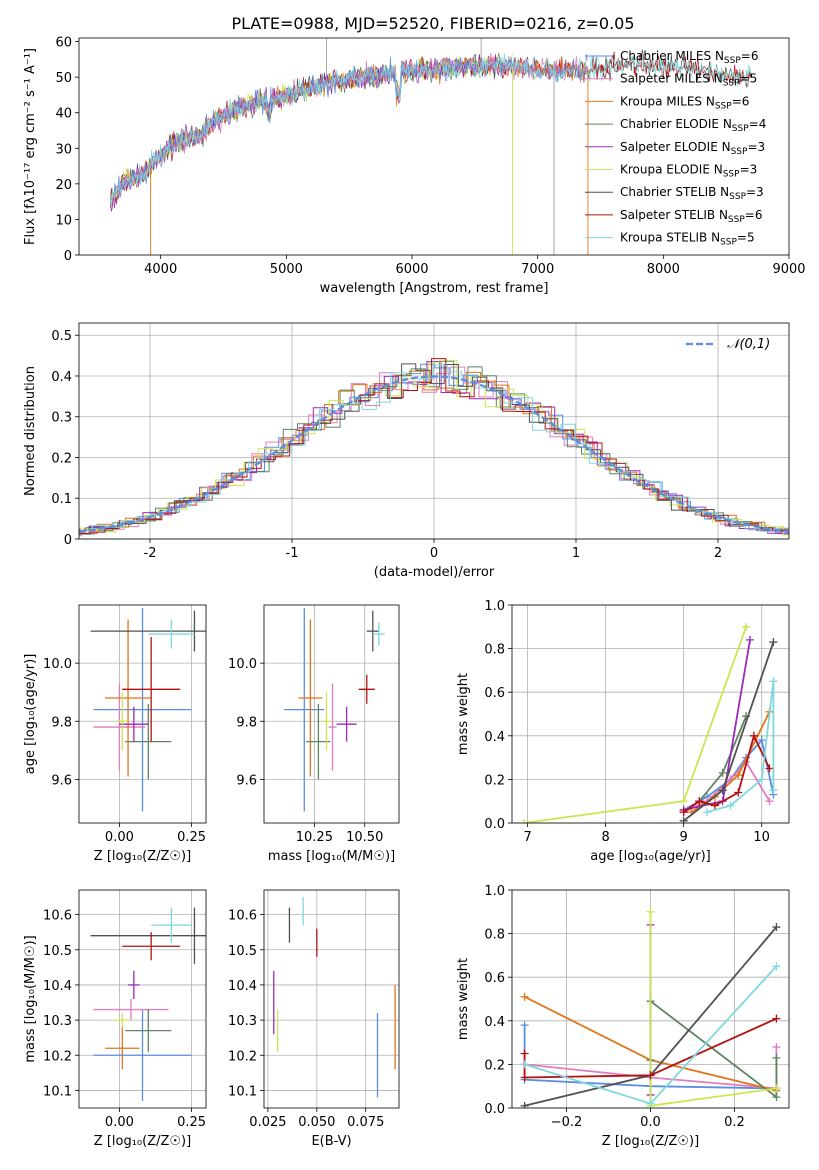 This screenshot has width=819, height=1170. Describe the element at coordinates (734, 1122) in the screenshot. I see `x-tick-label: 0.2` at that location.